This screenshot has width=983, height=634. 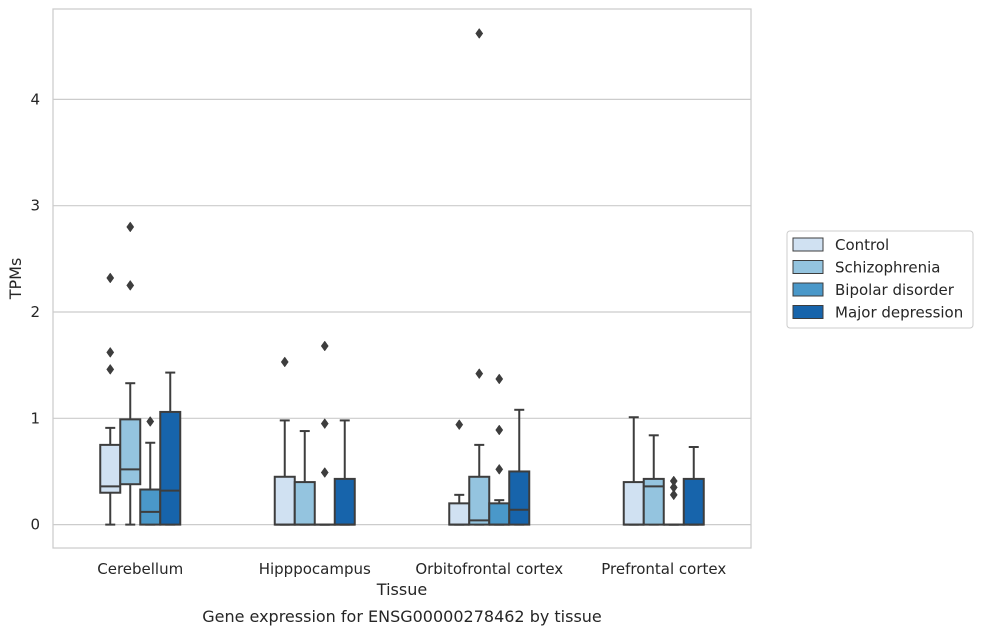 What do you see at coordinates (140, 569) in the screenshot?
I see `x-tick-label: Cerebellum` at bounding box center [140, 569].